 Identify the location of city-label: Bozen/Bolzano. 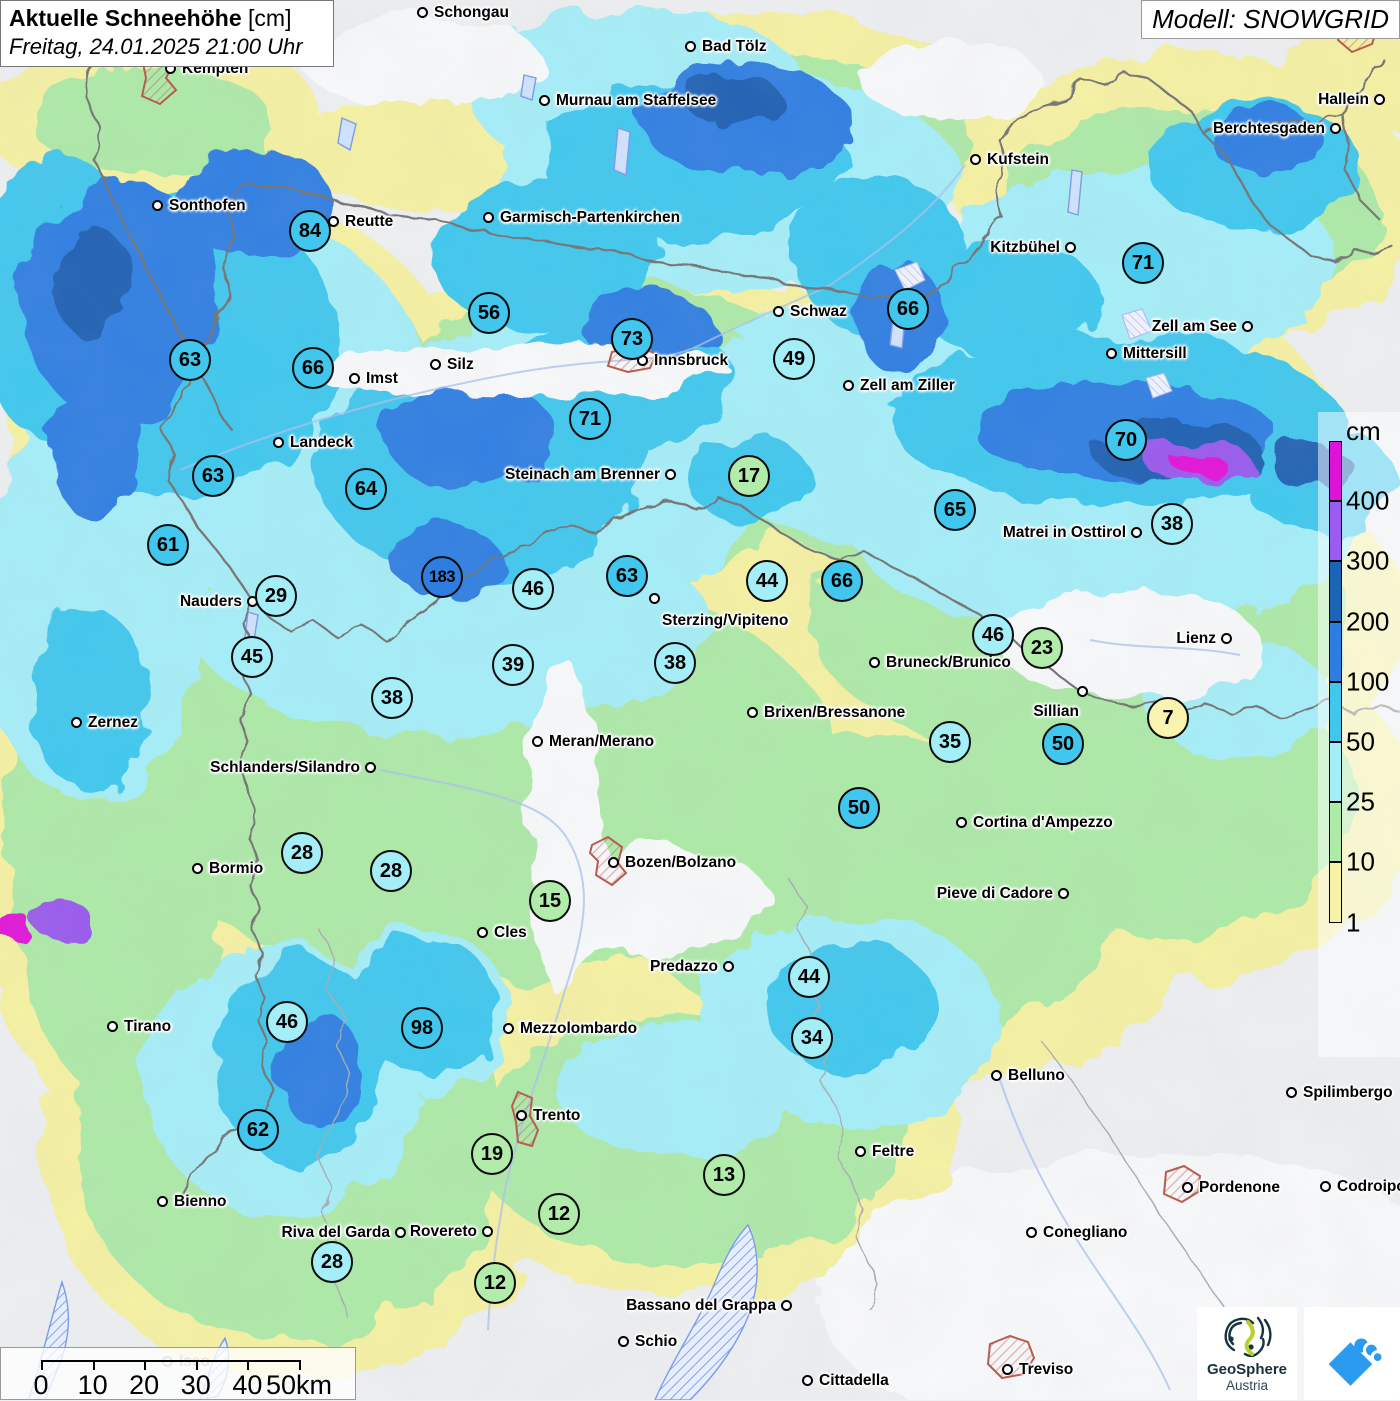
(681, 862).